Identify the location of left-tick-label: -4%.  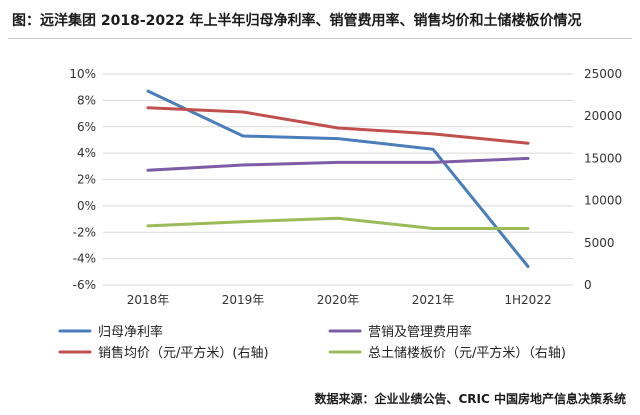
(84, 259).